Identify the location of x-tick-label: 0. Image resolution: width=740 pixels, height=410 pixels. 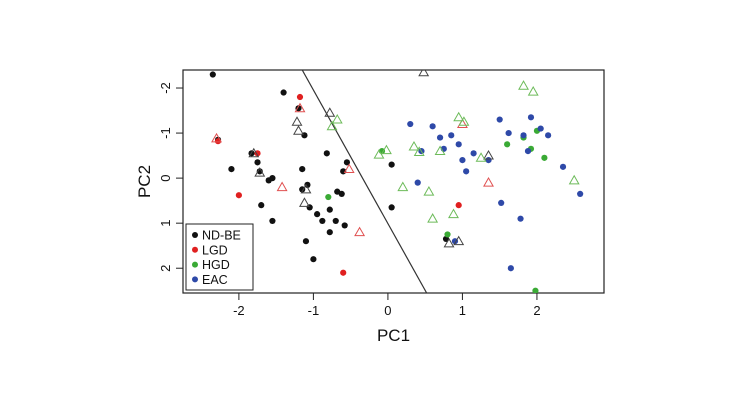
(387, 310).